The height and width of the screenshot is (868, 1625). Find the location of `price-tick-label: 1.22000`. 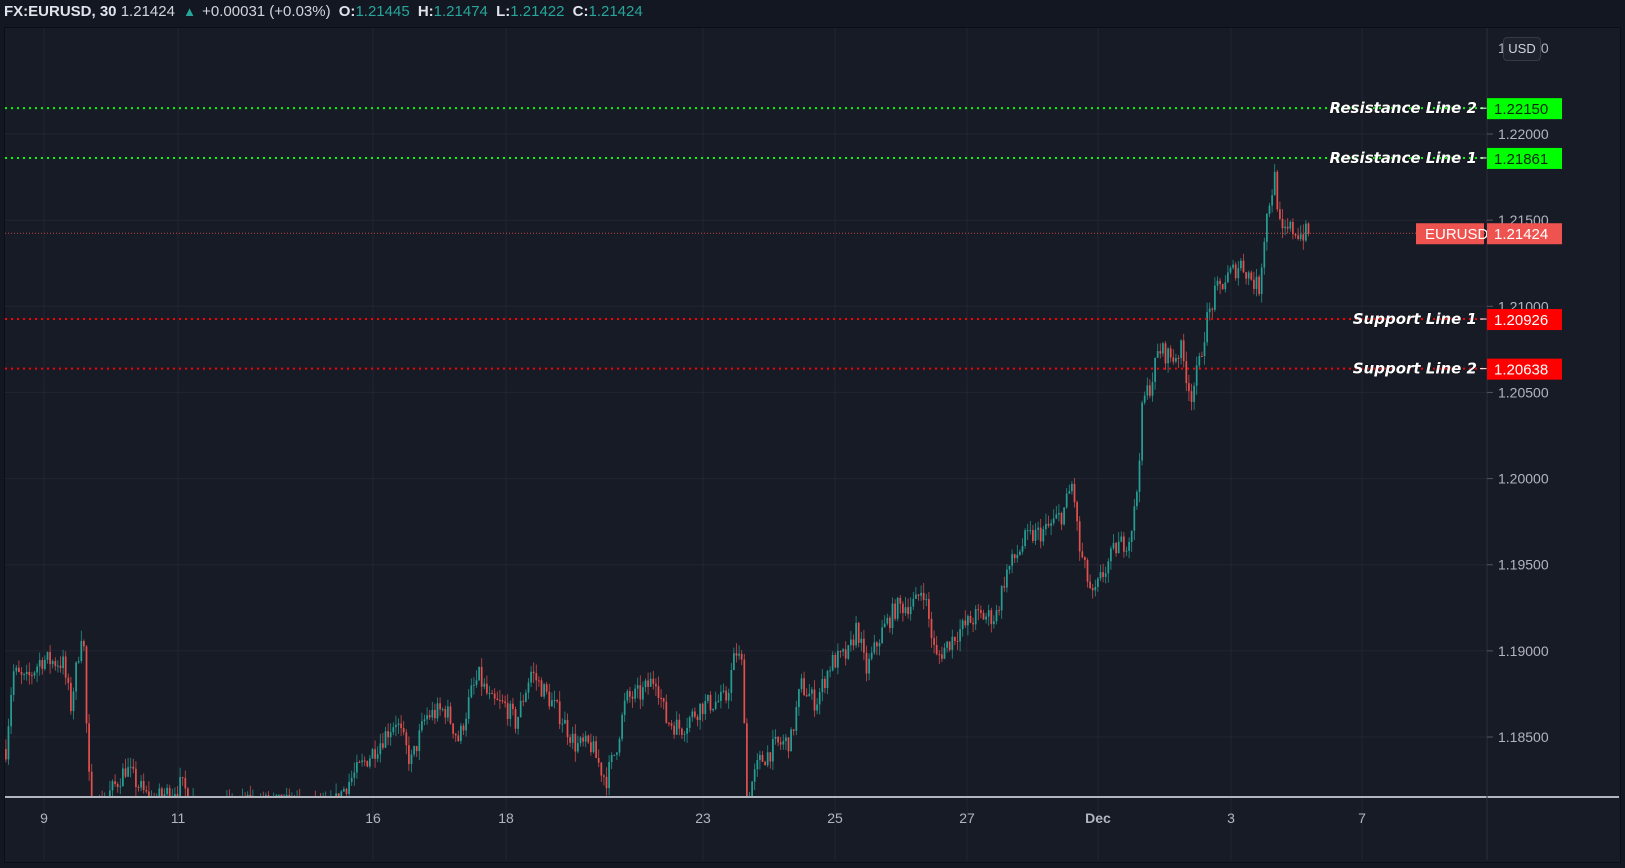

price-tick-label: 1.22000 is located at coordinates (1523, 134).